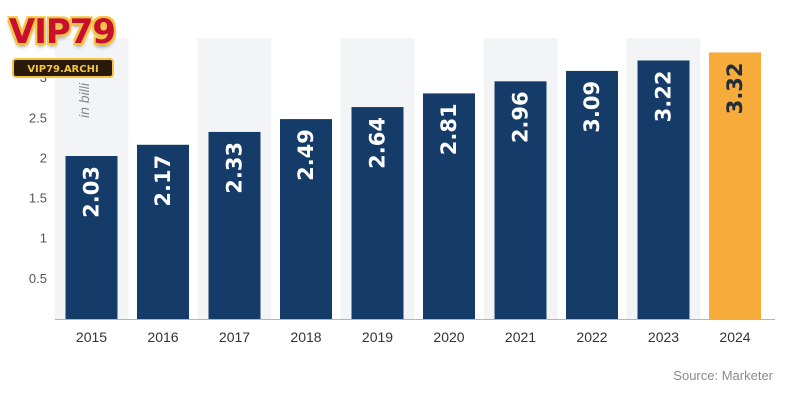  I want to click on bar-value-label: 3.22, so click(664, 96).